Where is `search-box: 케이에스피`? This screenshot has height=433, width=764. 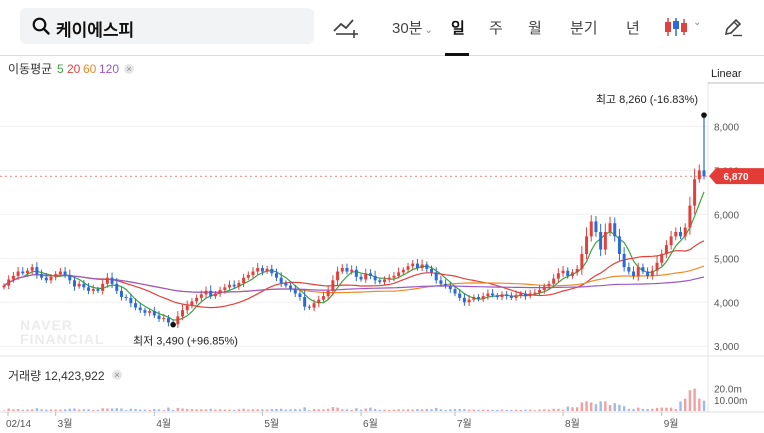
search-box: 케이에스피 is located at coordinates (167, 26).